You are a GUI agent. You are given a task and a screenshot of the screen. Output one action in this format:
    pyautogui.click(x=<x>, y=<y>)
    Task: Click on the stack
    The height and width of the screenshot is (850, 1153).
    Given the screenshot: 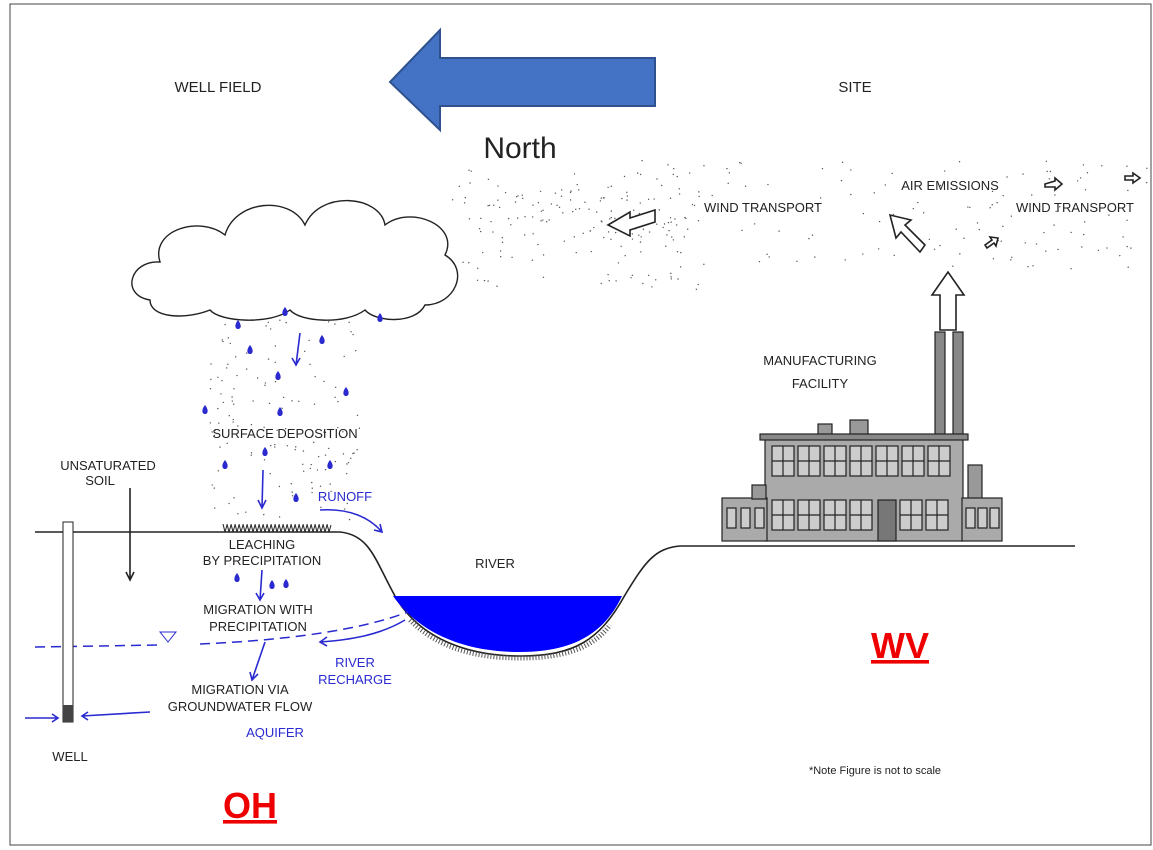 What is the action you would take?
    pyautogui.click(x=940, y=386)
    